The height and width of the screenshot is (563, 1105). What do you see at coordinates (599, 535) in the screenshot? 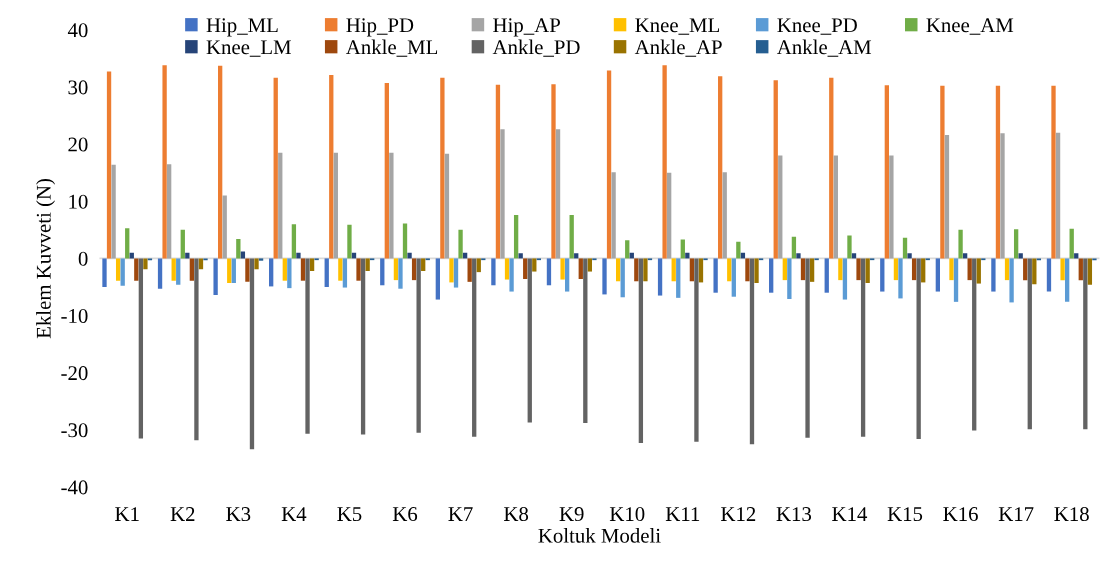
I see `x-axis-title: Koltuk Modeli` at bounding box center [599, 535].